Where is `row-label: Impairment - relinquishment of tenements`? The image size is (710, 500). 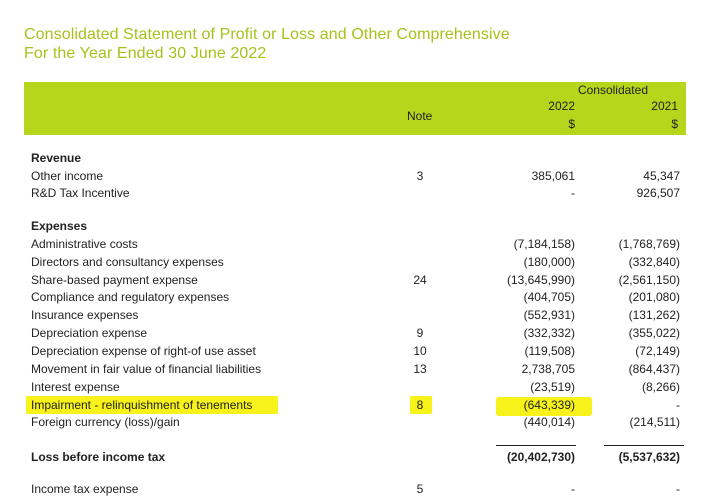
row-label: Impairment - relinquishment of tenements is located at coordinates (142, 405).